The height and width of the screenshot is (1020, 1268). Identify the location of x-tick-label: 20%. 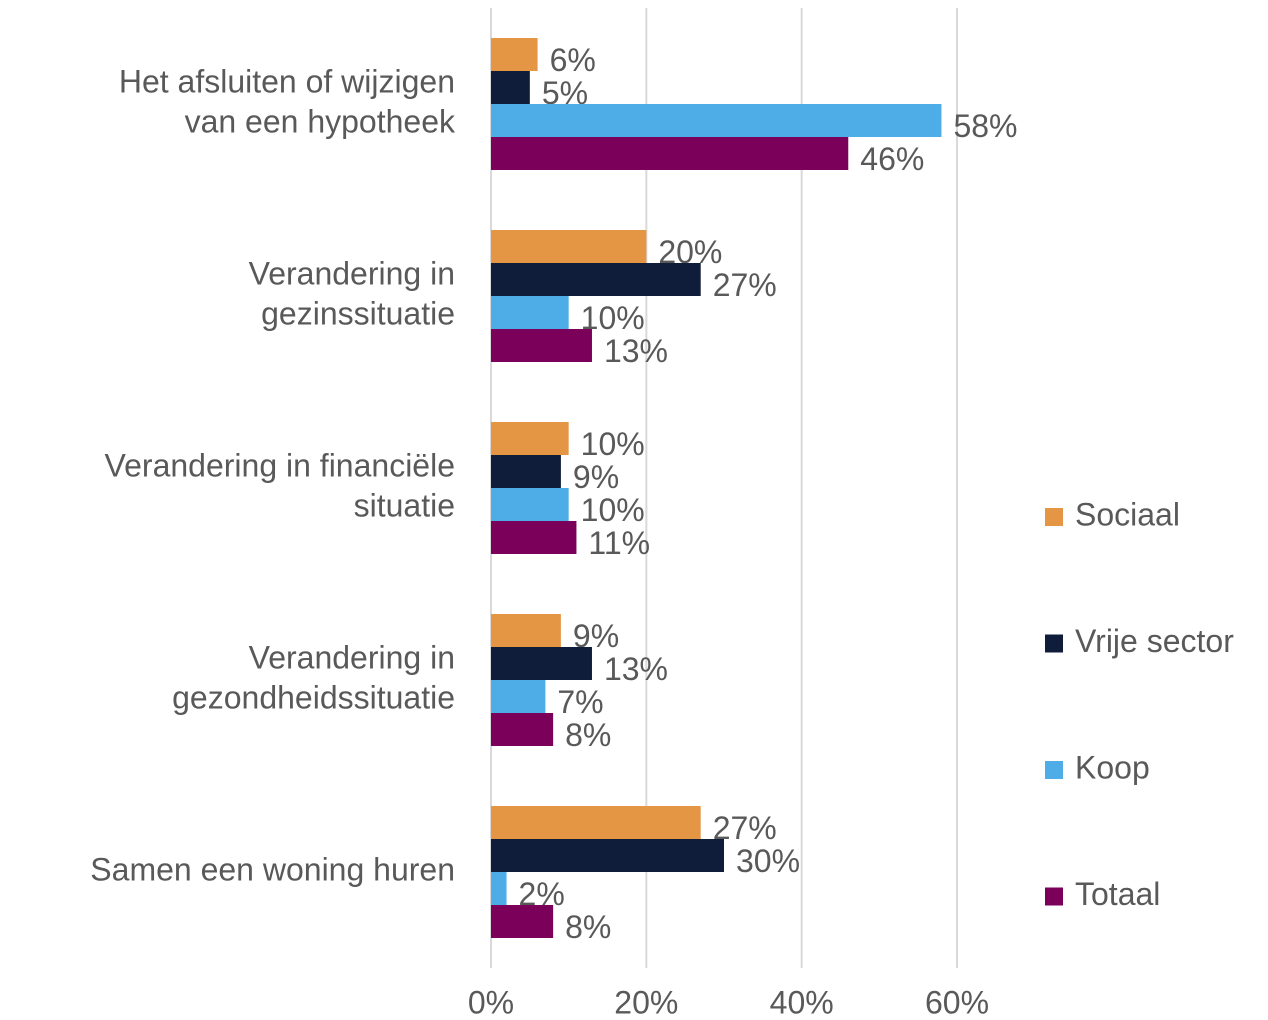
(646, 1002).